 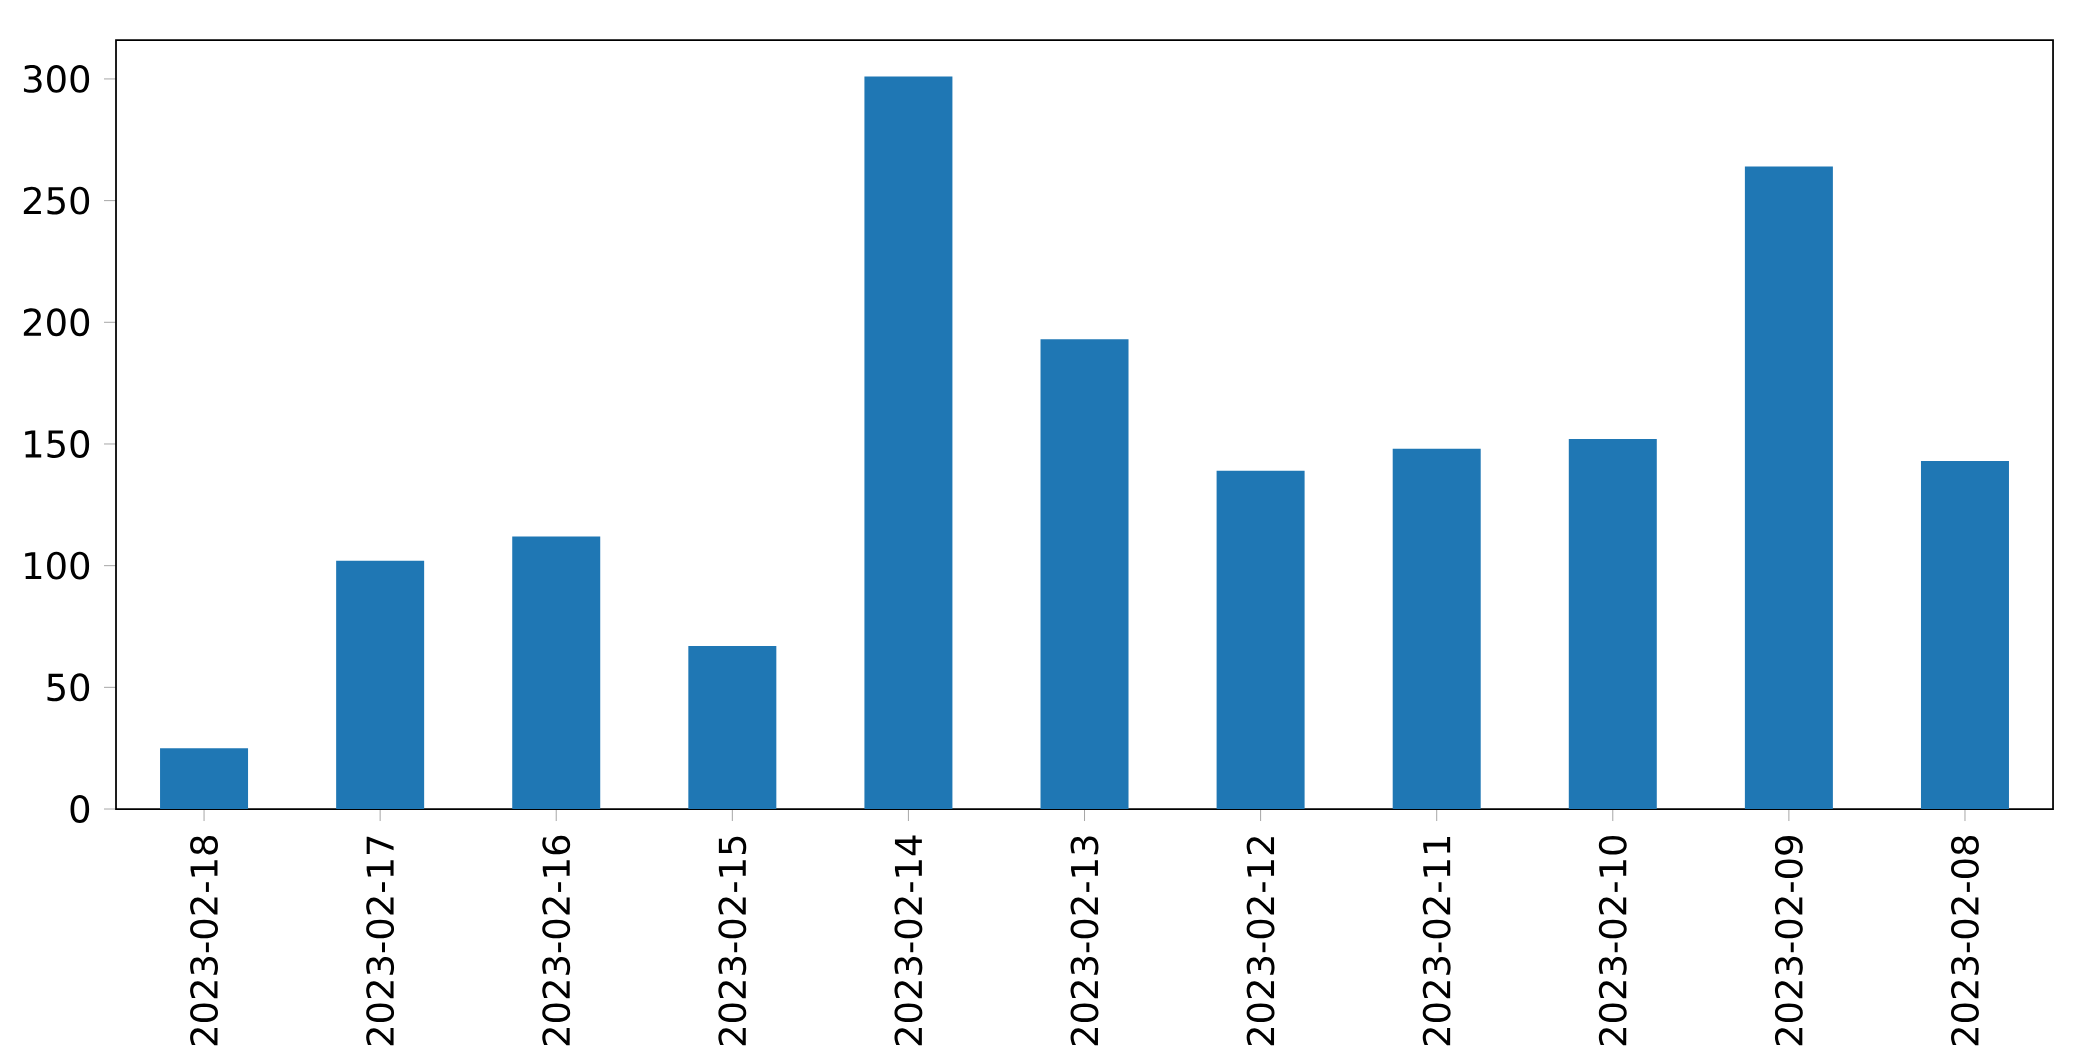 What do you see at coordinates (57, 565) in the screenshot?
I see `y-tick-label: 100` at bounding box center [57, 565].